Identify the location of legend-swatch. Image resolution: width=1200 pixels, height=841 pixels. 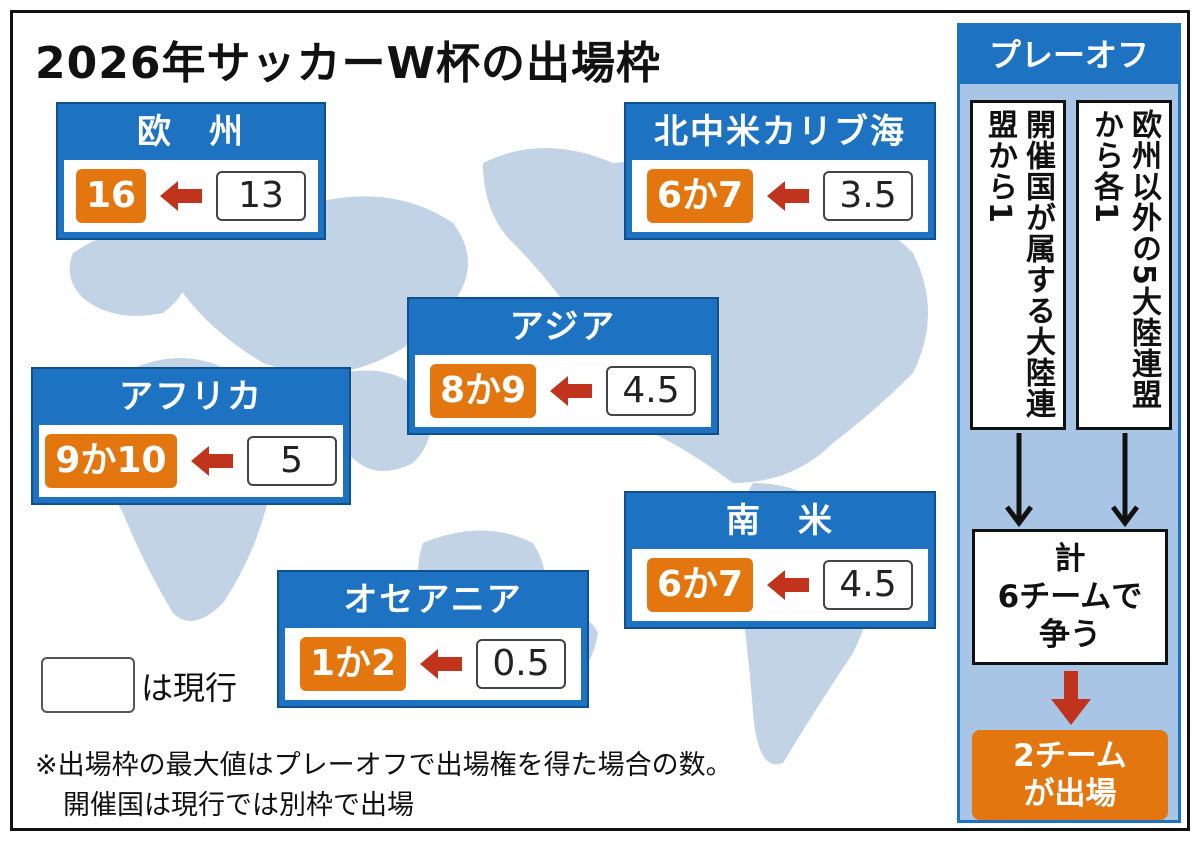
(88, 685).